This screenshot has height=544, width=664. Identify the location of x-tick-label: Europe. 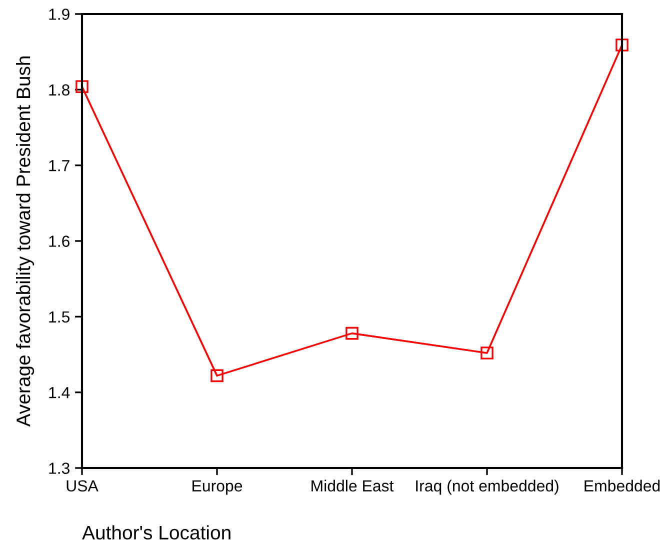
(217, 487).